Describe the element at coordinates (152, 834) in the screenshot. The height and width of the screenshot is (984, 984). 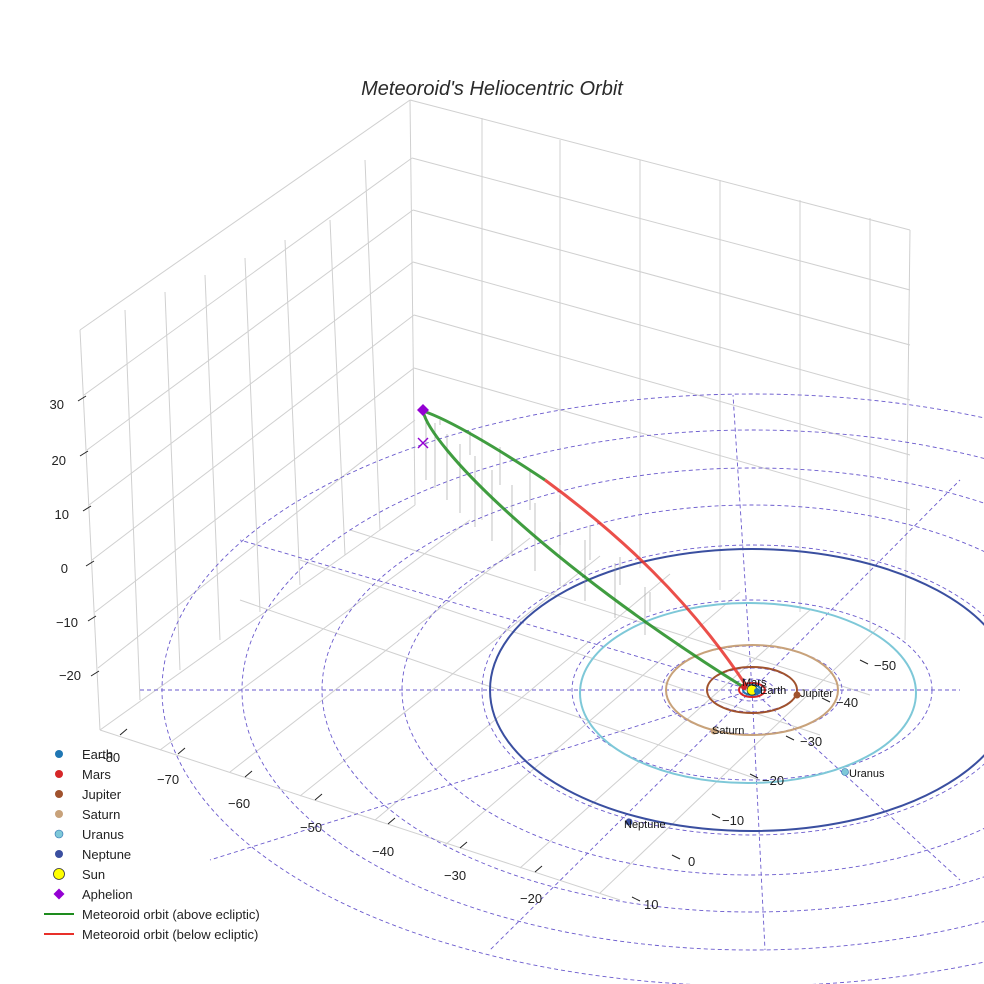
I see `legend-item-uranus: Uranus` at that location.